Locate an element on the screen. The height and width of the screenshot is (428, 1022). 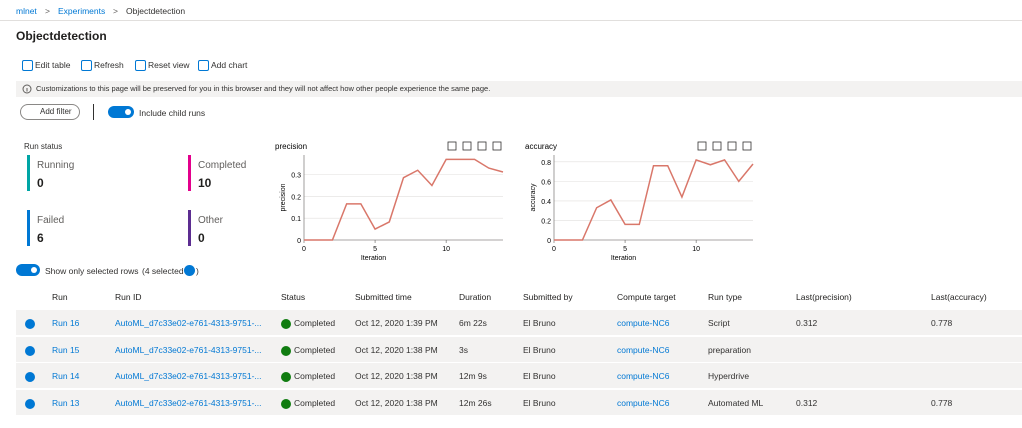
y-axis-label: precision is located at coordinates (283, 197).